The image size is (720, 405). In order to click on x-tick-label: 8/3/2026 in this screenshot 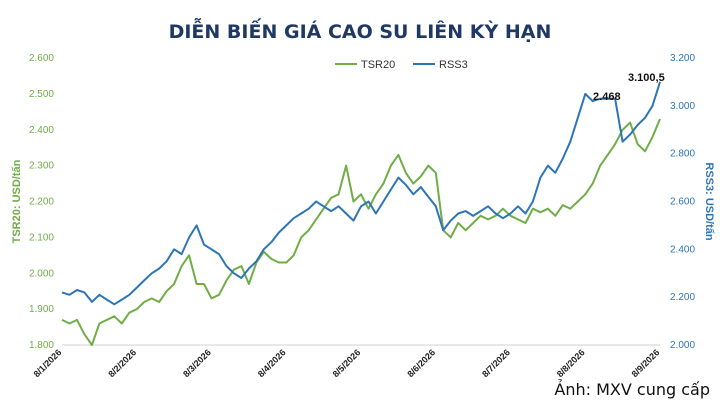, I will do `click(197, 363)`.